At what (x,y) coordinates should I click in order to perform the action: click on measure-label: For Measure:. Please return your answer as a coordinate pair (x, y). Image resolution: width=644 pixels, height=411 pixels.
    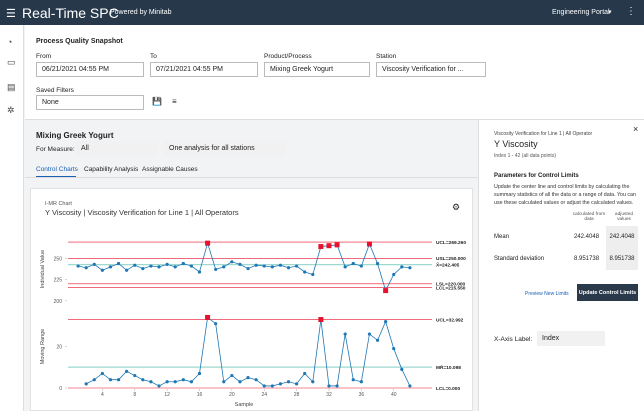
    Looking at the image, I should click on (55, 149).